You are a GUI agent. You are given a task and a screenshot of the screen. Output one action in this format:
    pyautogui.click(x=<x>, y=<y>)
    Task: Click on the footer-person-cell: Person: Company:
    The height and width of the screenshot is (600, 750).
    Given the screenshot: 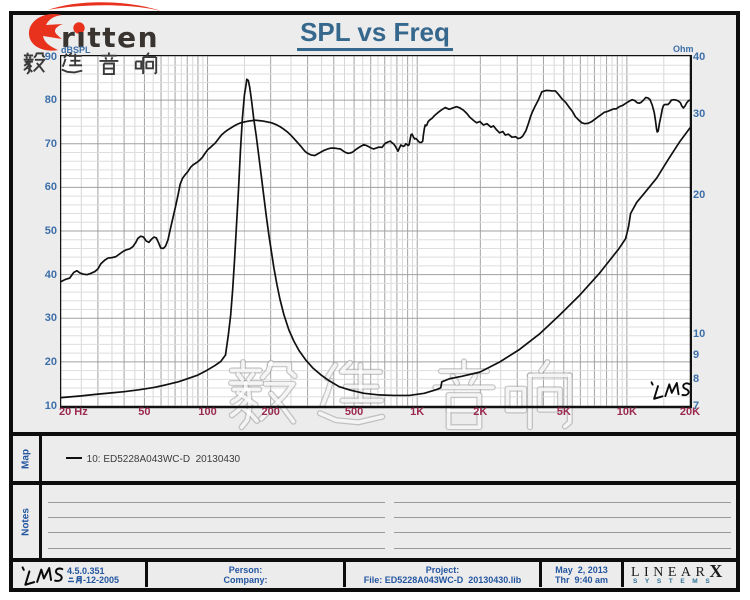 What is the action you would take?
    pyautogui.click(x=247, y=574)
    